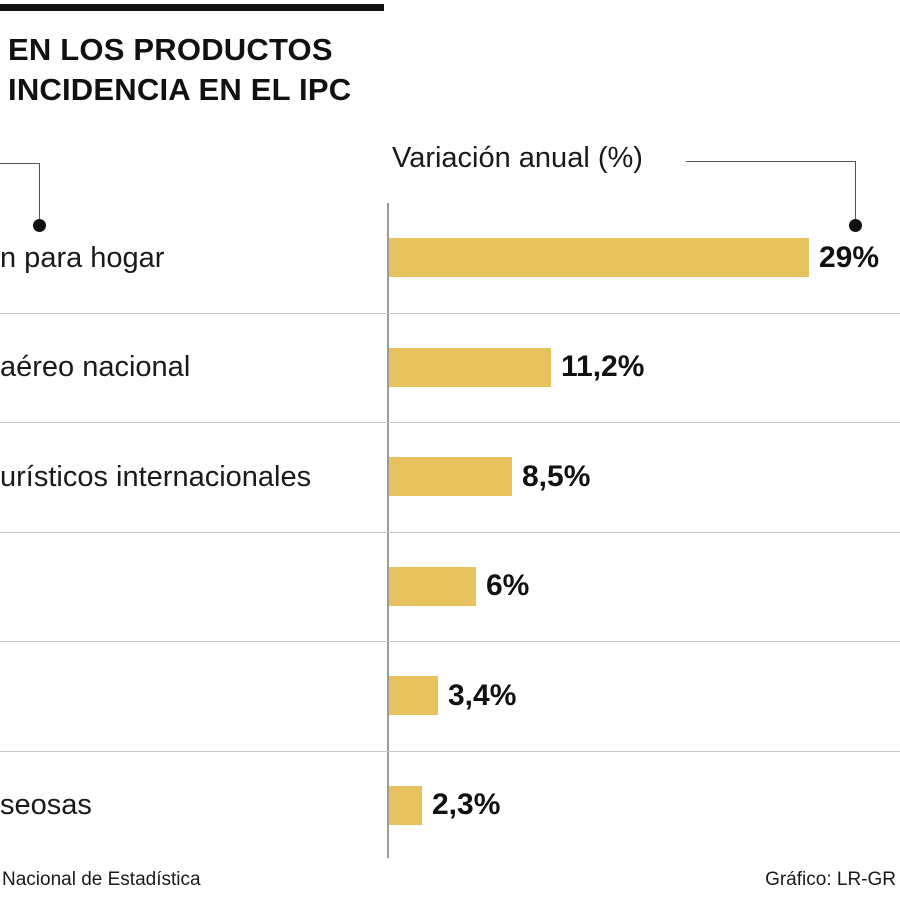 This screenshot has height=900, width=900. What do you see at coordinates (556, 476) in the screenshot?
I see `bar-value-label: 8,5%` at bounding box center [556, 476].